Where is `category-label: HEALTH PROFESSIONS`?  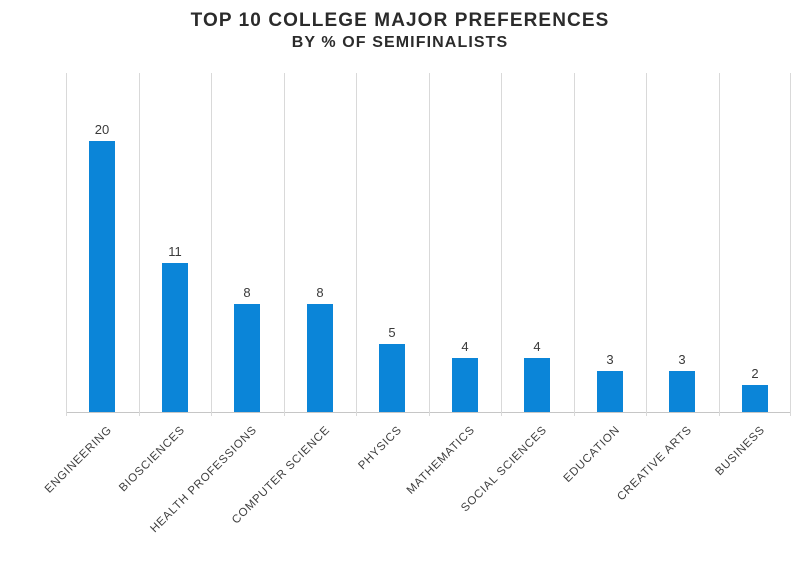 category-label: HEALTH PROFESSIONS is located at coordinates (204, 480).